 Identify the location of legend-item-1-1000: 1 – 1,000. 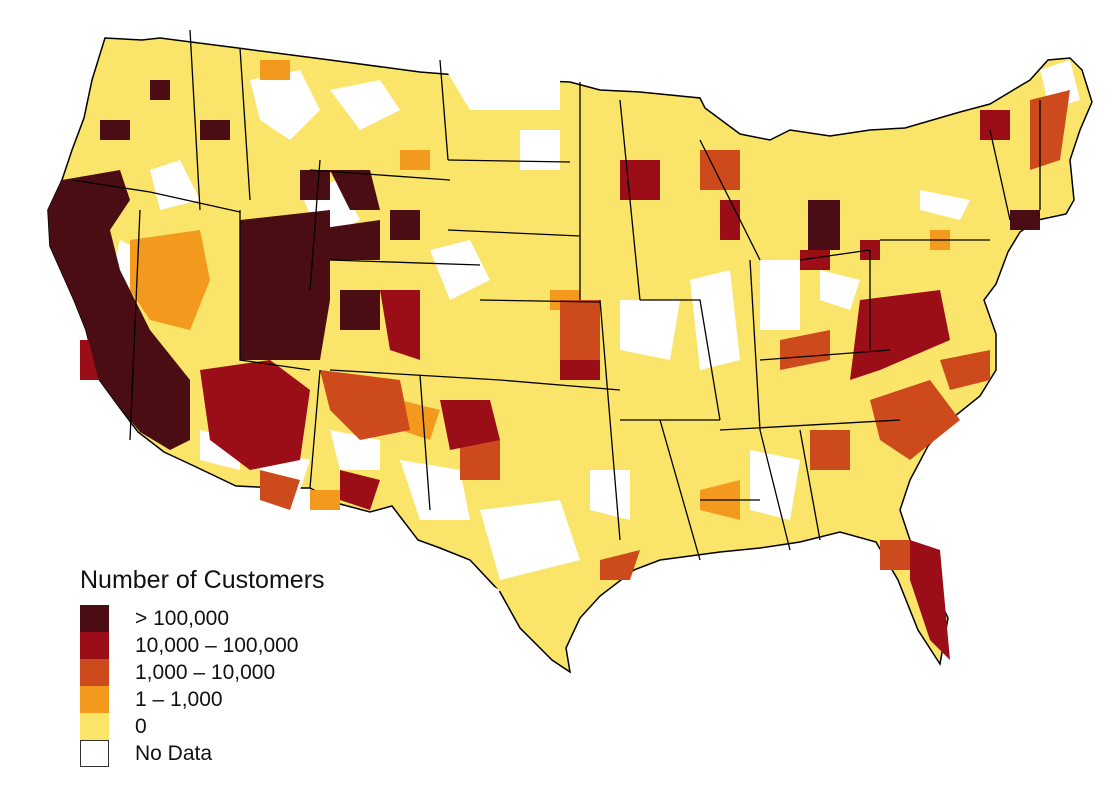
(230, 699).